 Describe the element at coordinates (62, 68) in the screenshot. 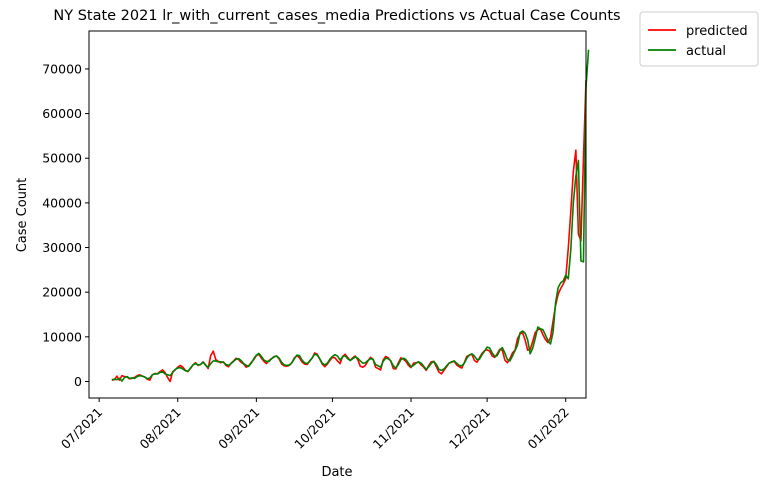

I see `y-tick-label: 70000` at that location.